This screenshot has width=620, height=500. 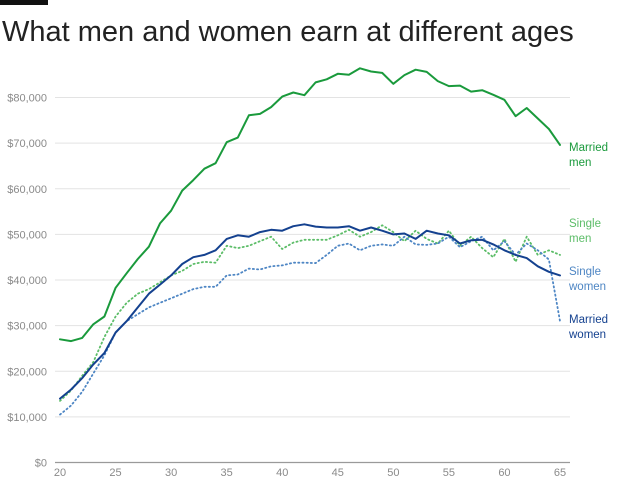 What do you see at coordinates (282, 473) in the screenshot?
I see `x-tick-label: 40` at bounding box center [282, 473].